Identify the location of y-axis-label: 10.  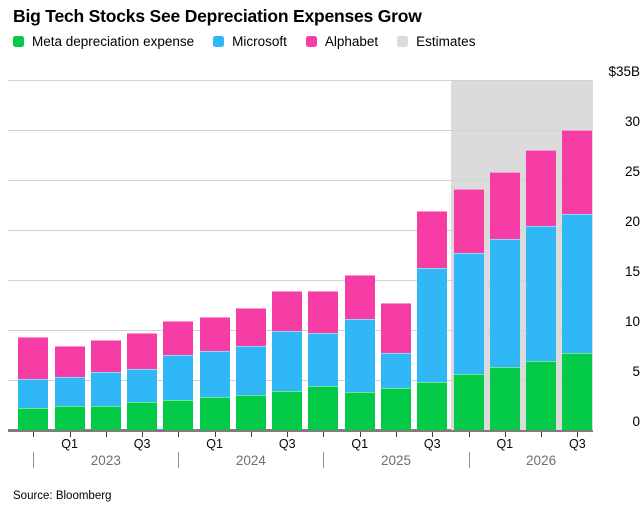
(632, 321).